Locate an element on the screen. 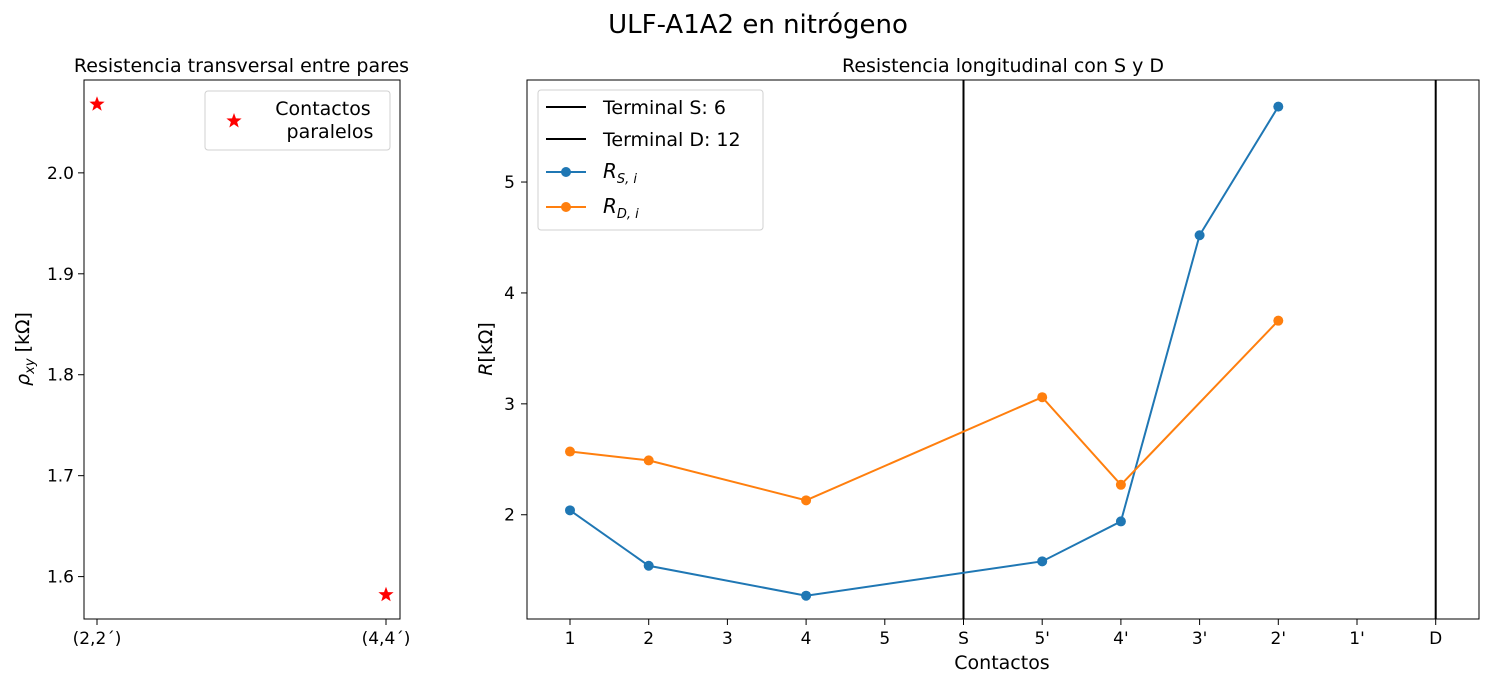  right-x-tick-label: 1 is located at coordinates (570, 639).